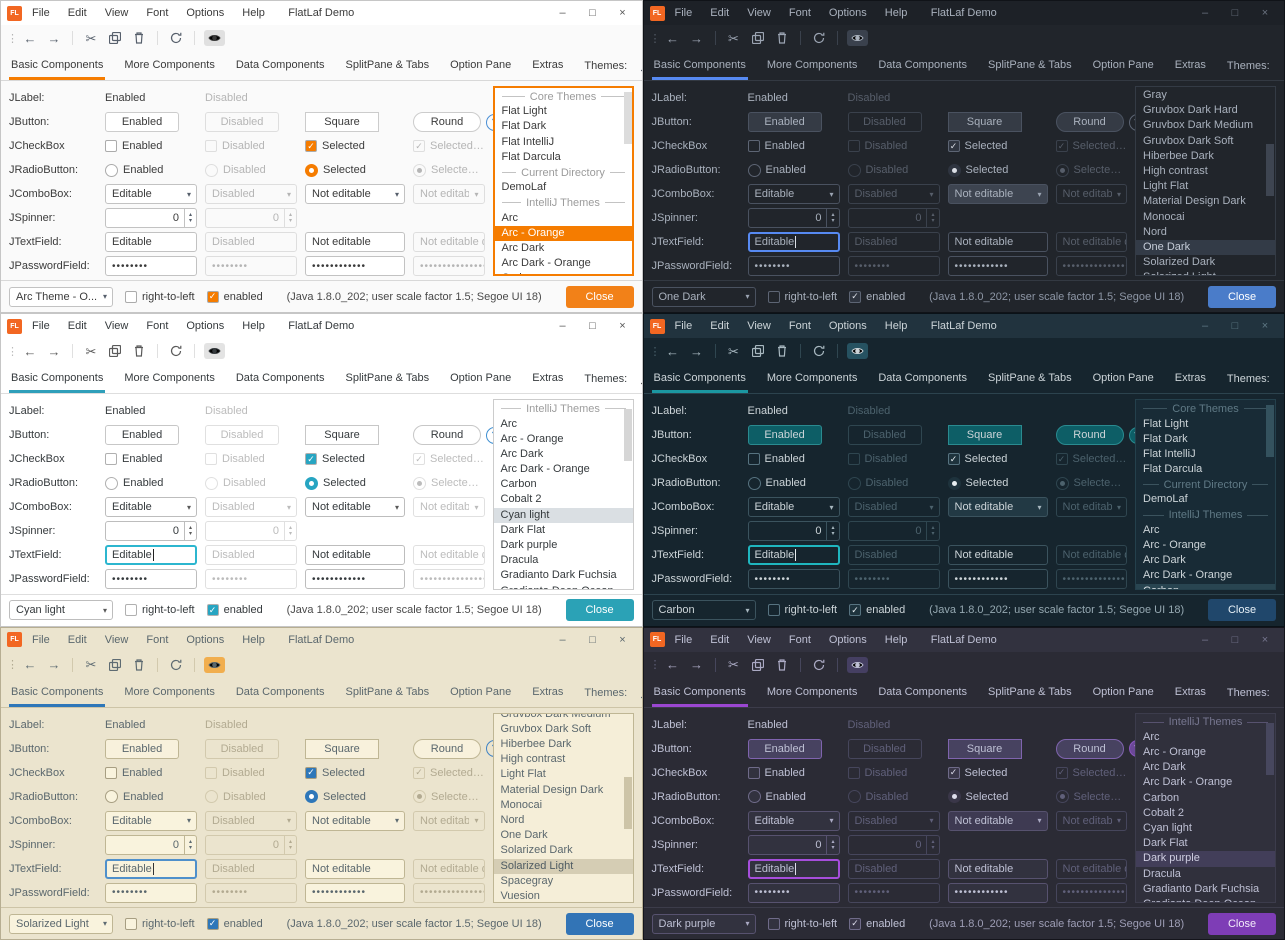  What do you see at coordinates (524, 835) in the screenshot?
I see `theme-item-one-dark: One Dark` at bounding box center [524, 835].